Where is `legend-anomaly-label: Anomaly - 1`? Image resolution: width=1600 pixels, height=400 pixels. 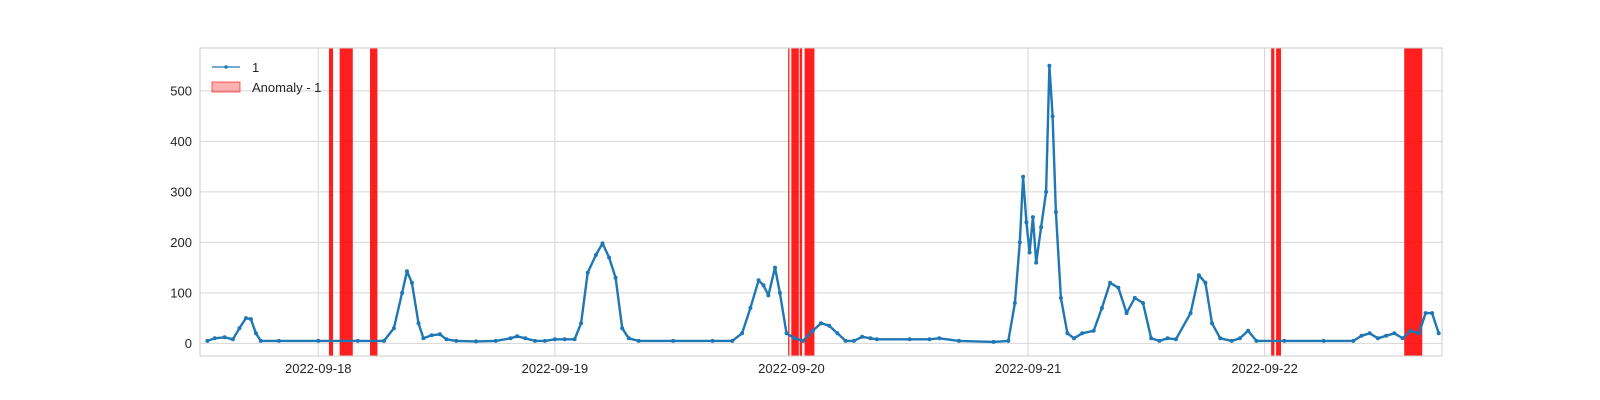
legend-anomaly-label: Anomaly - 1 is located at coordinates (286, 87).